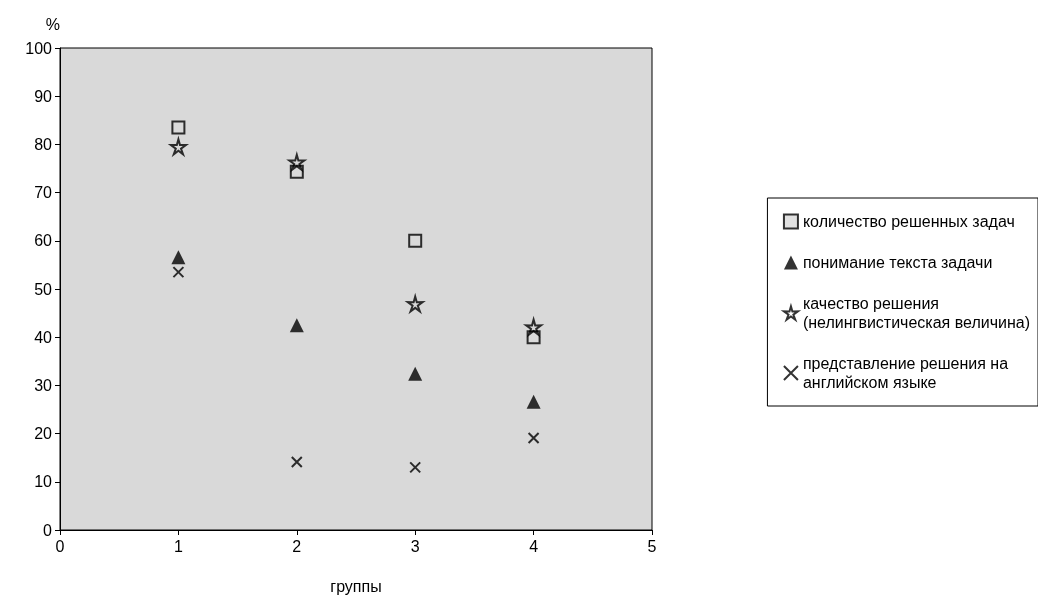 The image size is (1038, 604). Describe the element at coordinates (43, 482) in the screenshot. I see `y-tick-label: 10` at that location.